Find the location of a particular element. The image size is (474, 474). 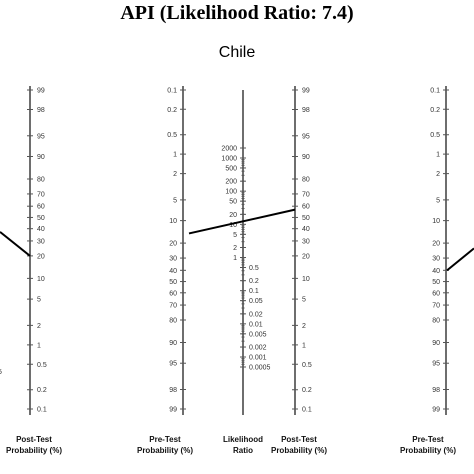

pre_center-tick-label: 10 is located at coordinates (173, 221).